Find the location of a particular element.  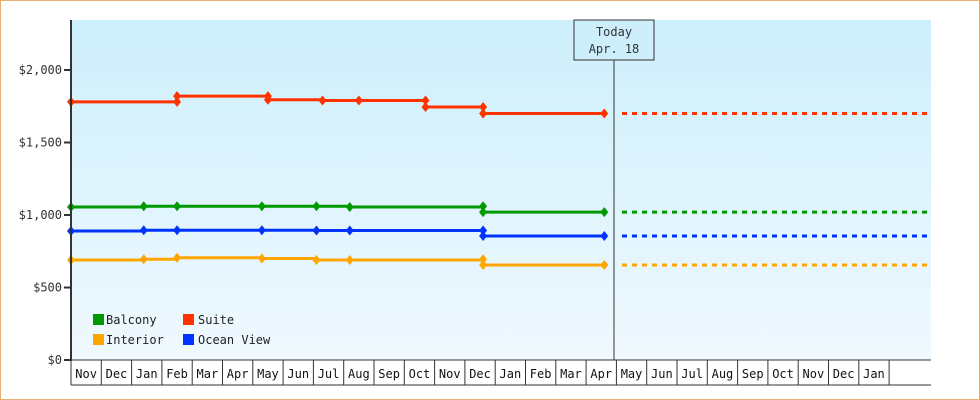

y-tick-label: $2,000 is located at coordinates (40, 70).